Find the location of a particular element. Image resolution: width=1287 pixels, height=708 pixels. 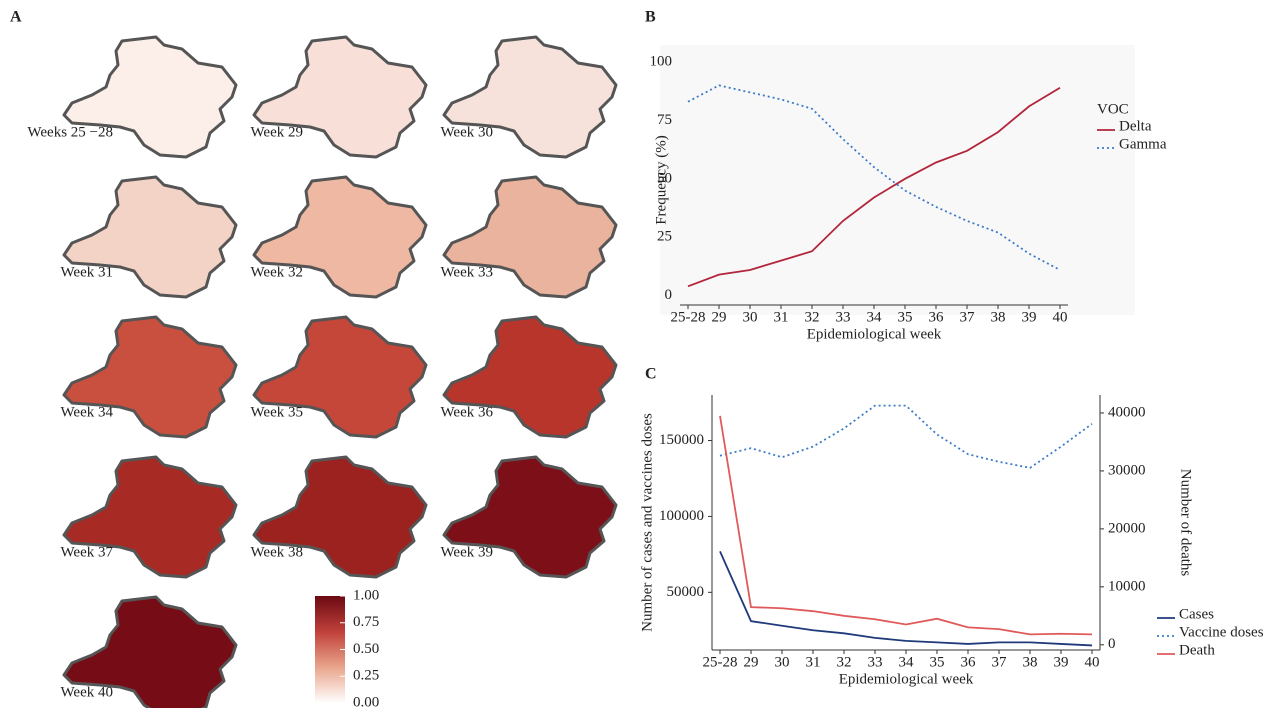

y2-axis-title: Number of deaths is located at coordinates (1186, 523).